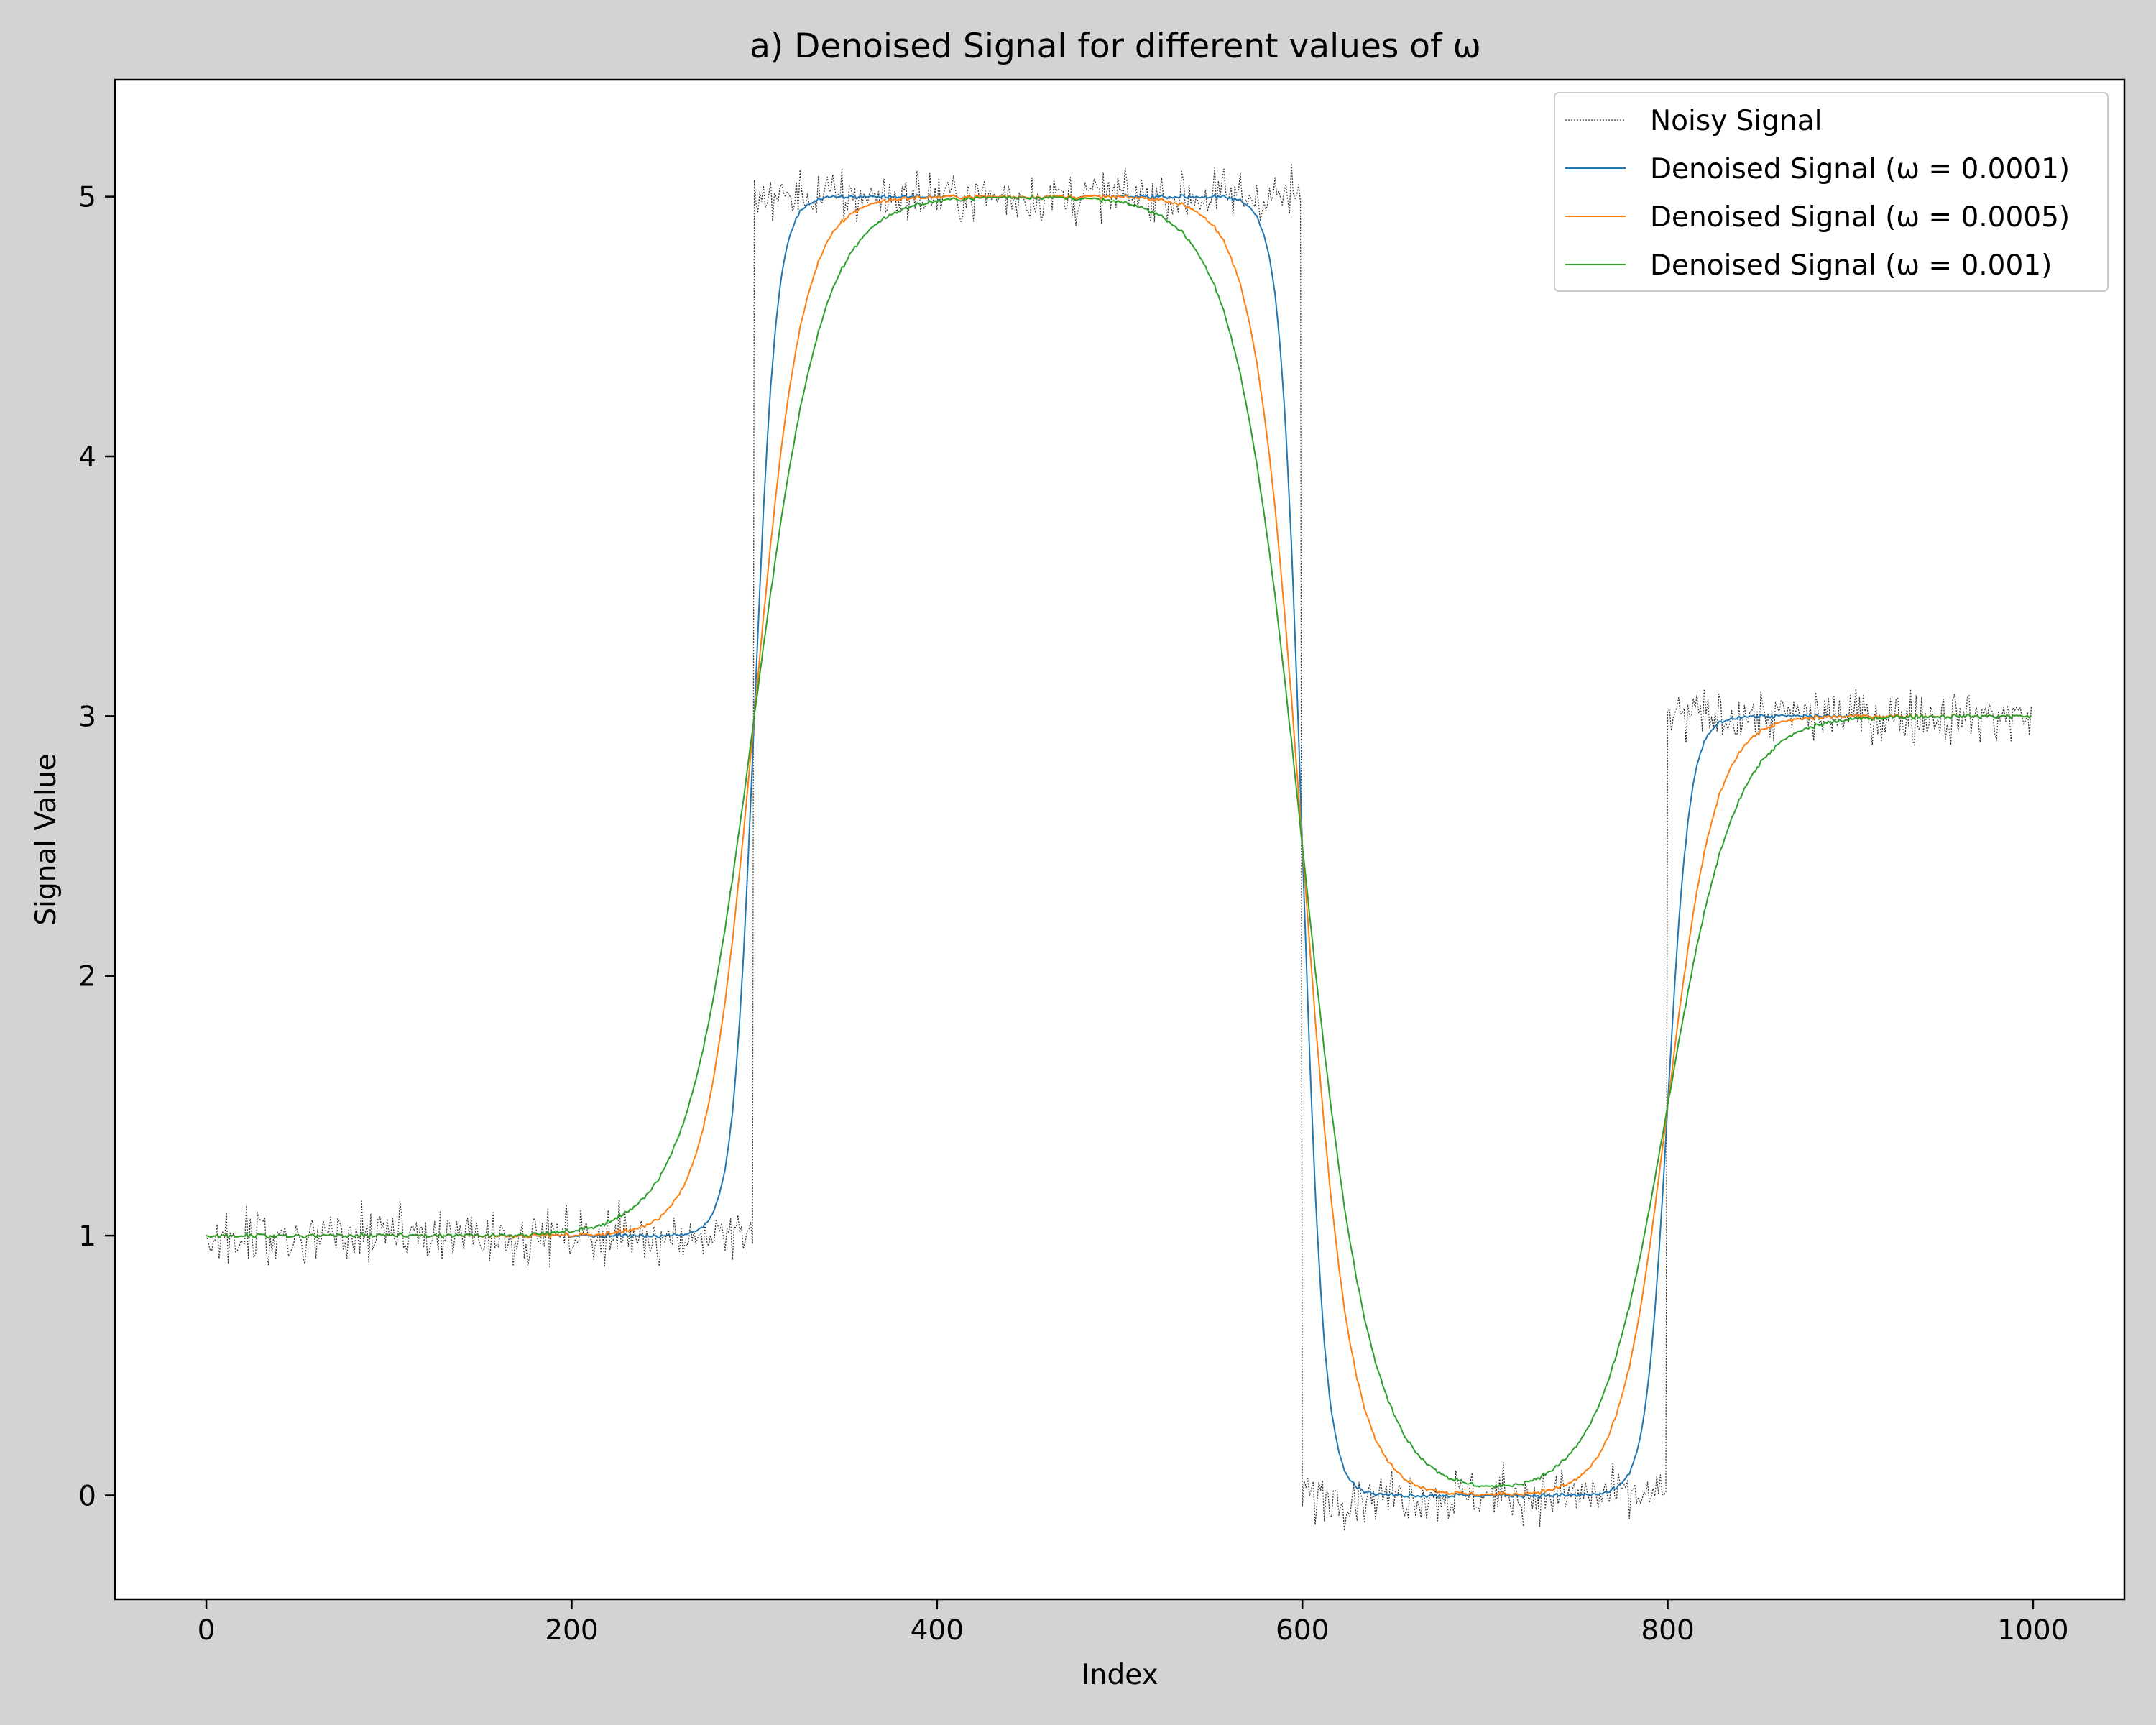  Describe the element at coordinates (1860, 169) in the screenshot. I see `legend-label: Denoised Signal (ω = 0.0001)` at that location.